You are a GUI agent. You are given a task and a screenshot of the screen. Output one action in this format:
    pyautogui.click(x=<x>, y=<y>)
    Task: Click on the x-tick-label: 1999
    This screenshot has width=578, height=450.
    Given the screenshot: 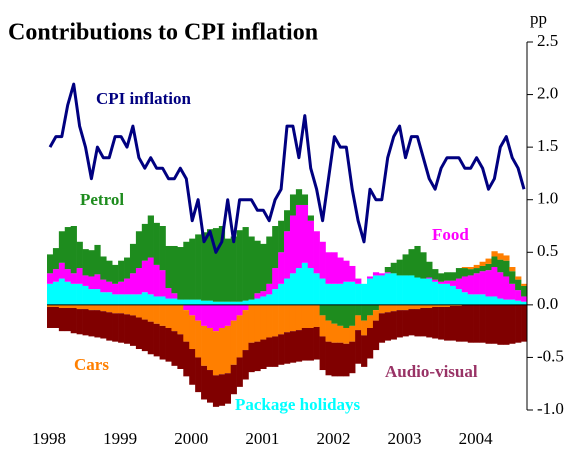 What is the action you would take?
    pyautogui.click(x=120, y=438)
    